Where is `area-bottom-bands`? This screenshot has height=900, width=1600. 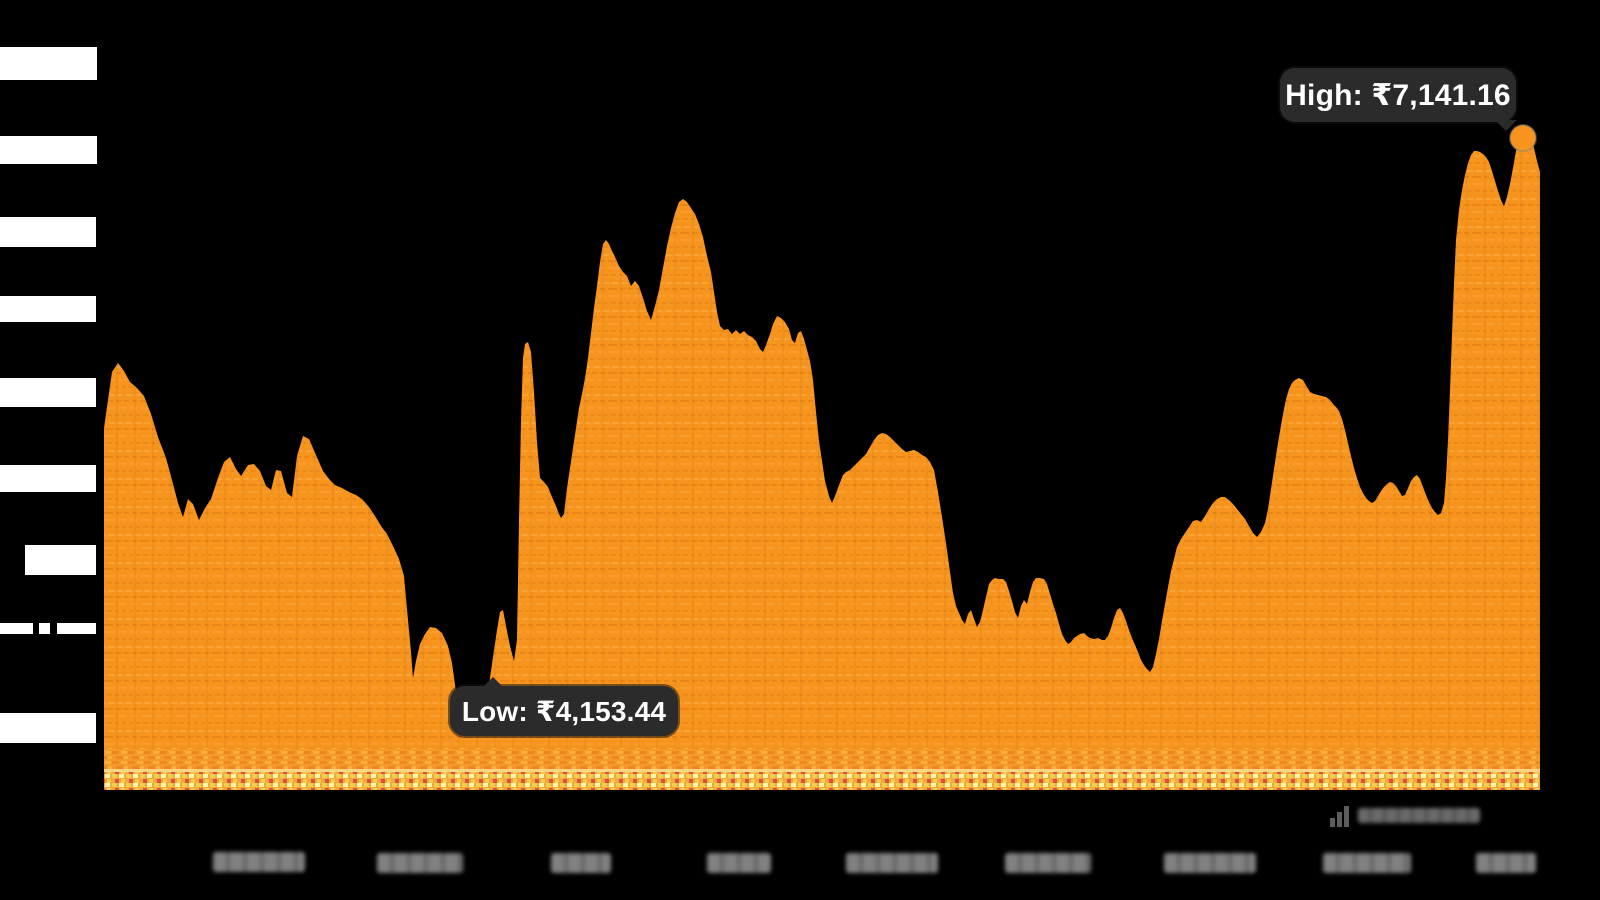 area-bottom-bands is located at coordinates (822, 769).